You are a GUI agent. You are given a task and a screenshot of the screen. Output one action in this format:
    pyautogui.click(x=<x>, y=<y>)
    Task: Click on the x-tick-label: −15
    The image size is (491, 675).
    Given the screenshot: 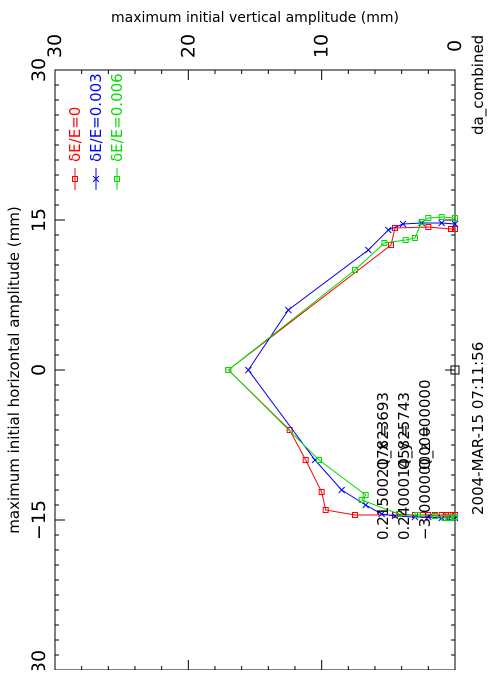 What is the action you would take?
    pyautogui.click(x=39, y=520)
    